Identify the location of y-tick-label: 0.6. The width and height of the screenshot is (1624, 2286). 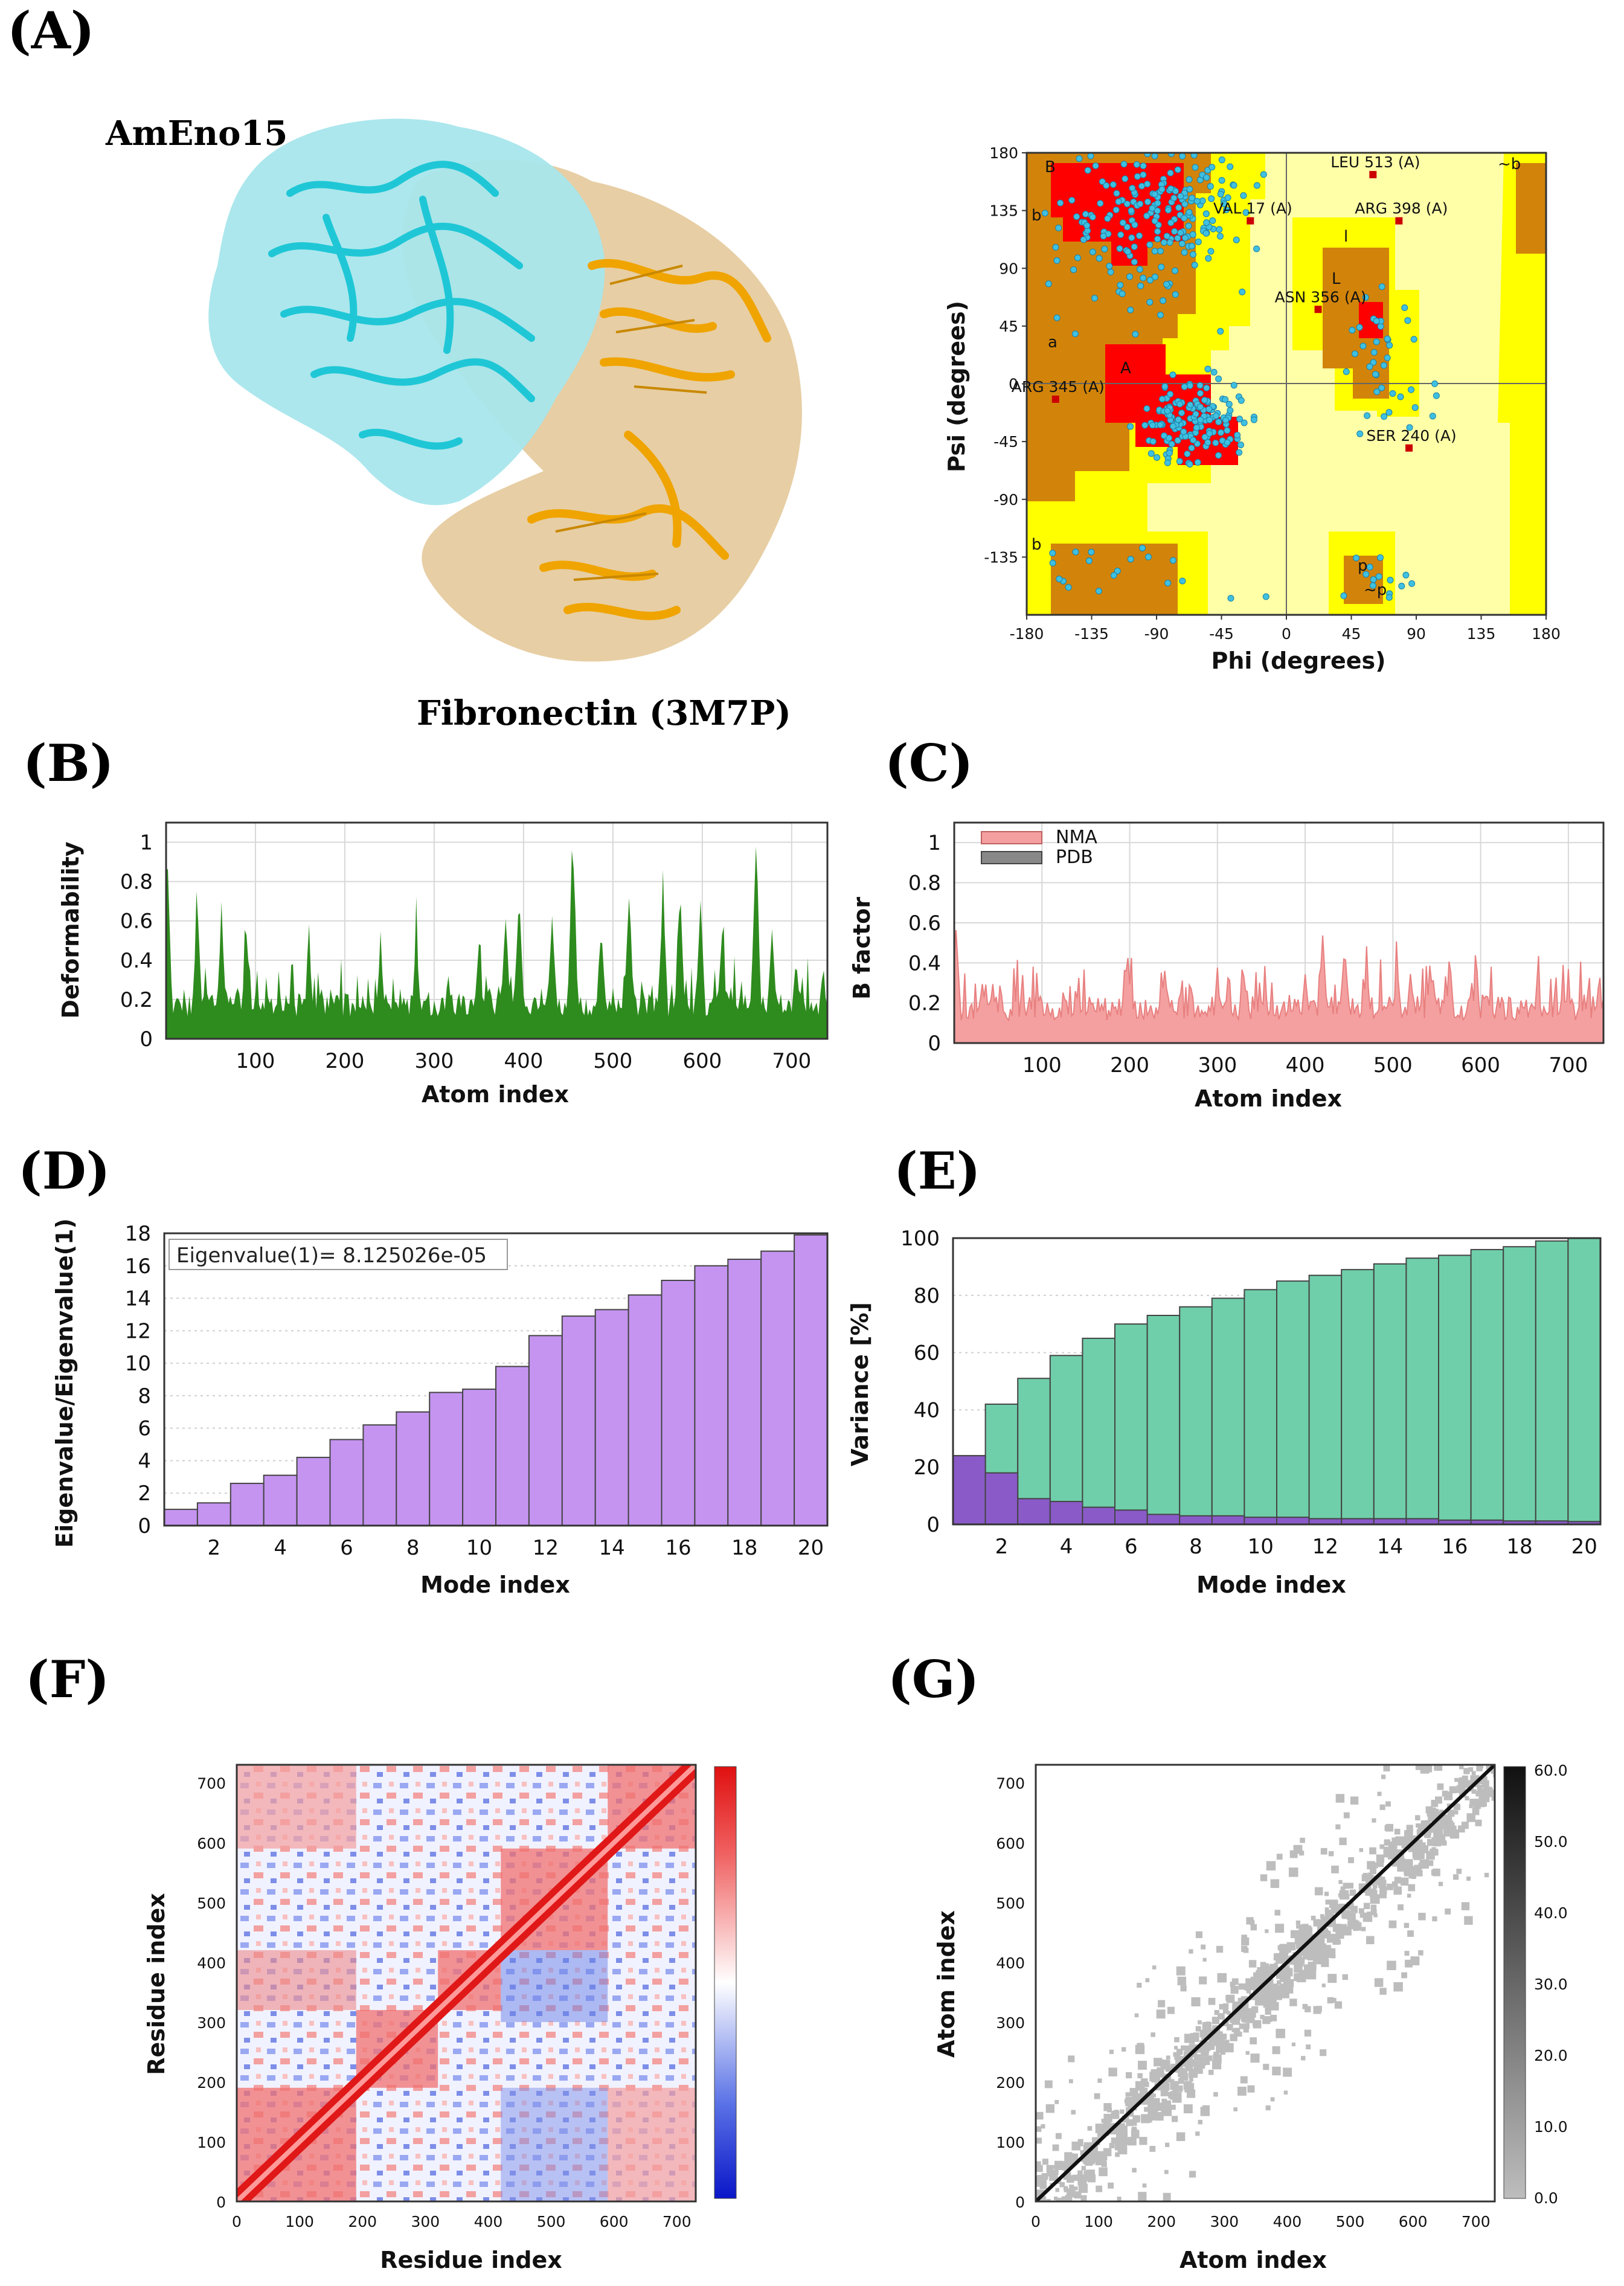
(924, 923).